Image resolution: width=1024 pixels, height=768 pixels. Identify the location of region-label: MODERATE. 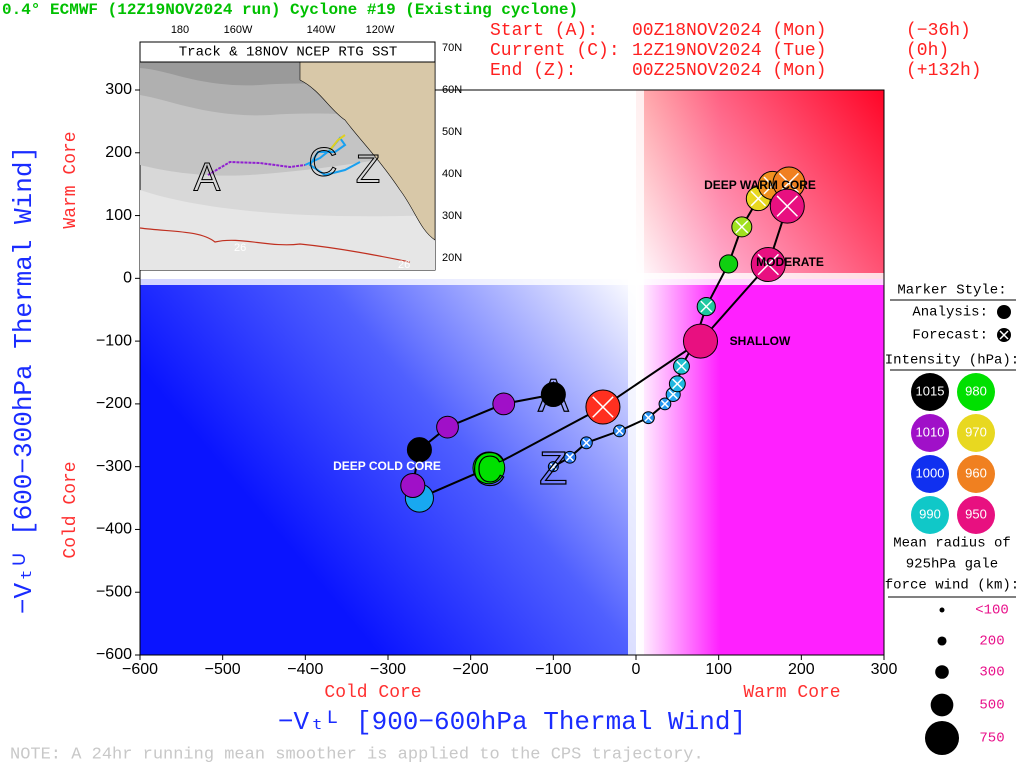
(790, 262).